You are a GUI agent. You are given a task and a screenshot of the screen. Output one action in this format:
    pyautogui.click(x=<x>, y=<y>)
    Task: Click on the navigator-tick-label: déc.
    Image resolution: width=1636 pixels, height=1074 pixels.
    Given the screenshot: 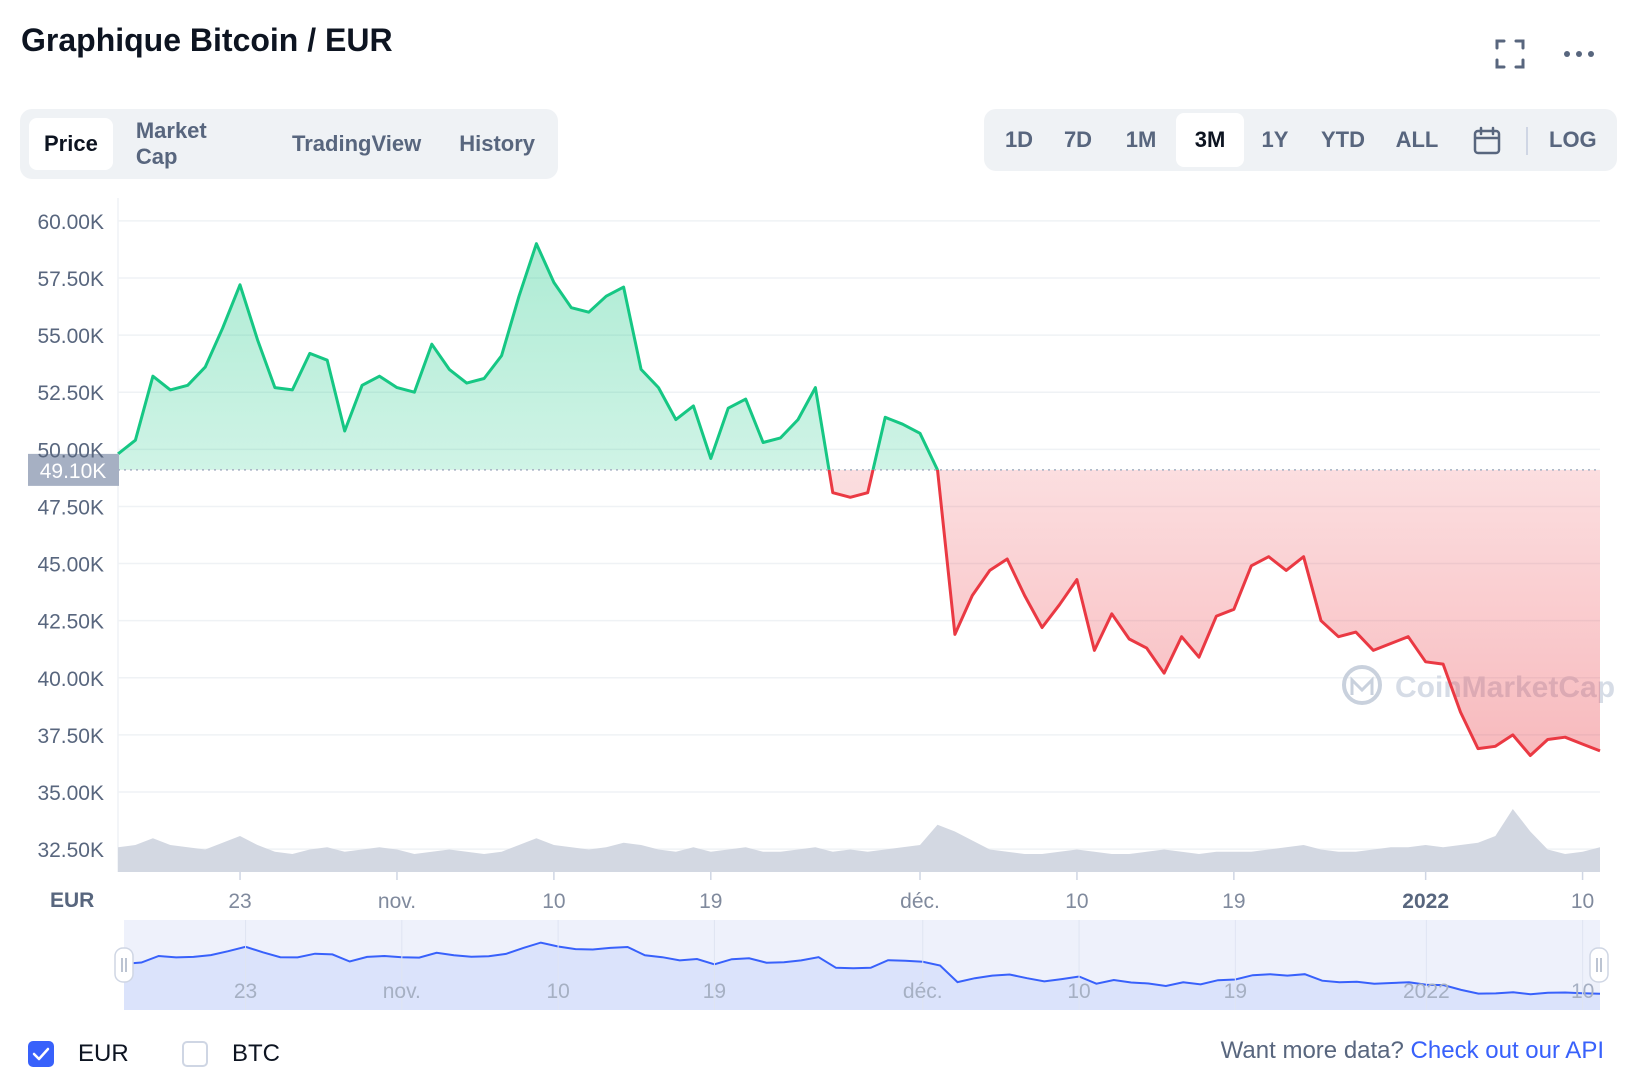 What is the action you would take?
    pyautogui.click(x=923, y=991)
    